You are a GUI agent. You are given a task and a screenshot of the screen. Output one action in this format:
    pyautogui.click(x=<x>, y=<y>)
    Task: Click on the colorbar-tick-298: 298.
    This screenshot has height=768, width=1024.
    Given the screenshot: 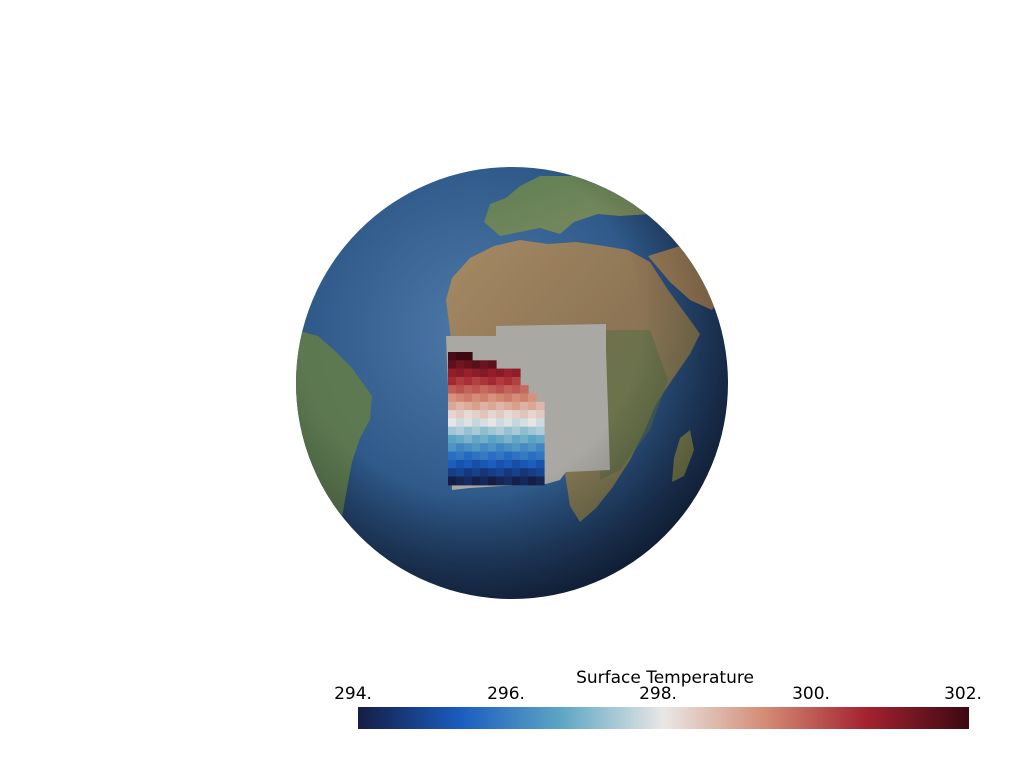 What is the action you would take?
    pyautogui.click(x=658, y=694)
    